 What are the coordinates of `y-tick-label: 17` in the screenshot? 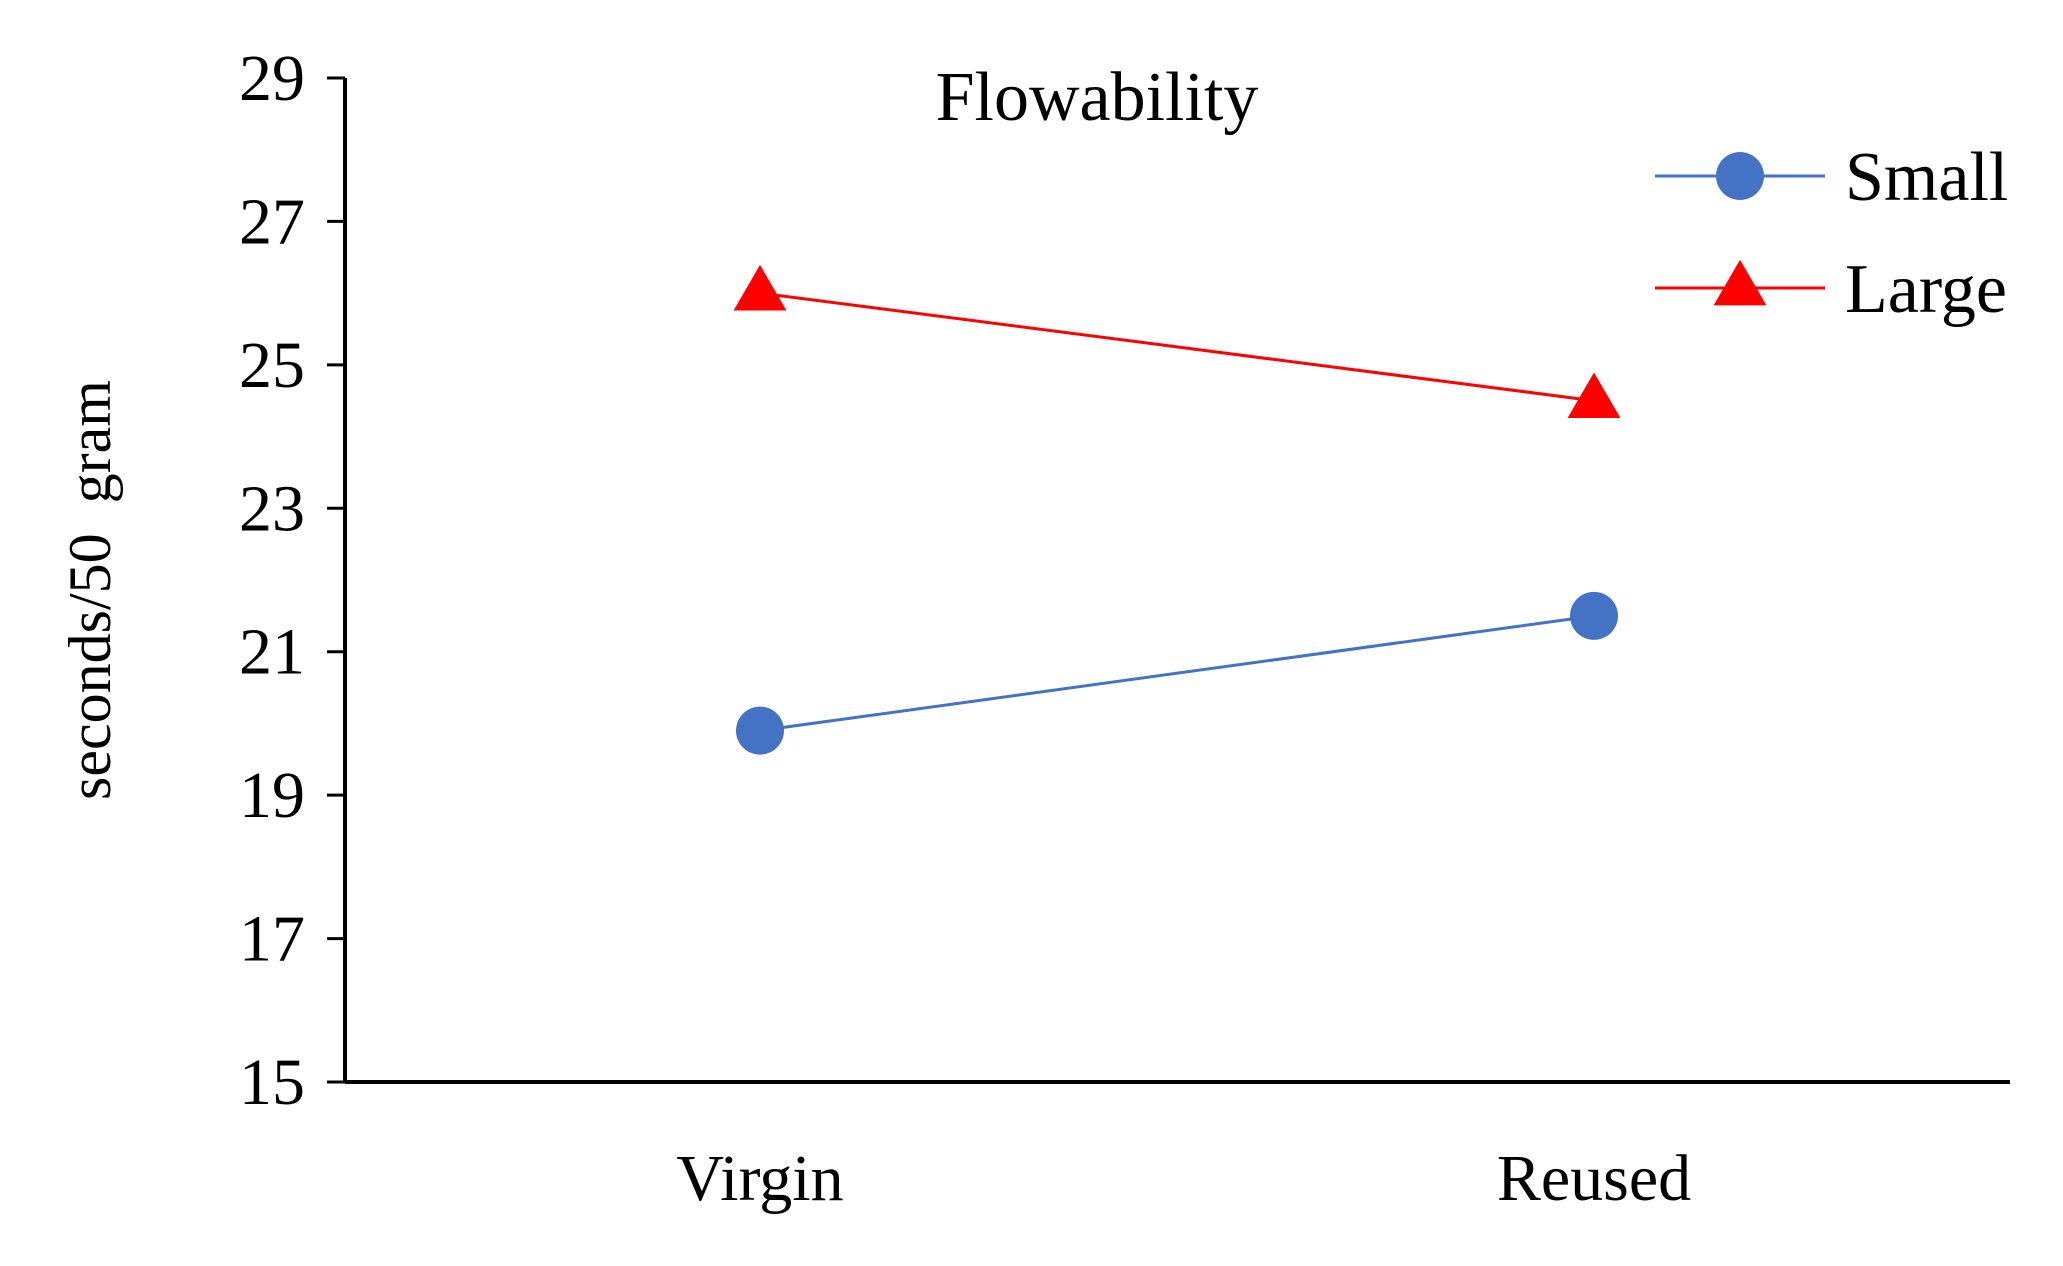 It's located at (272, 939).